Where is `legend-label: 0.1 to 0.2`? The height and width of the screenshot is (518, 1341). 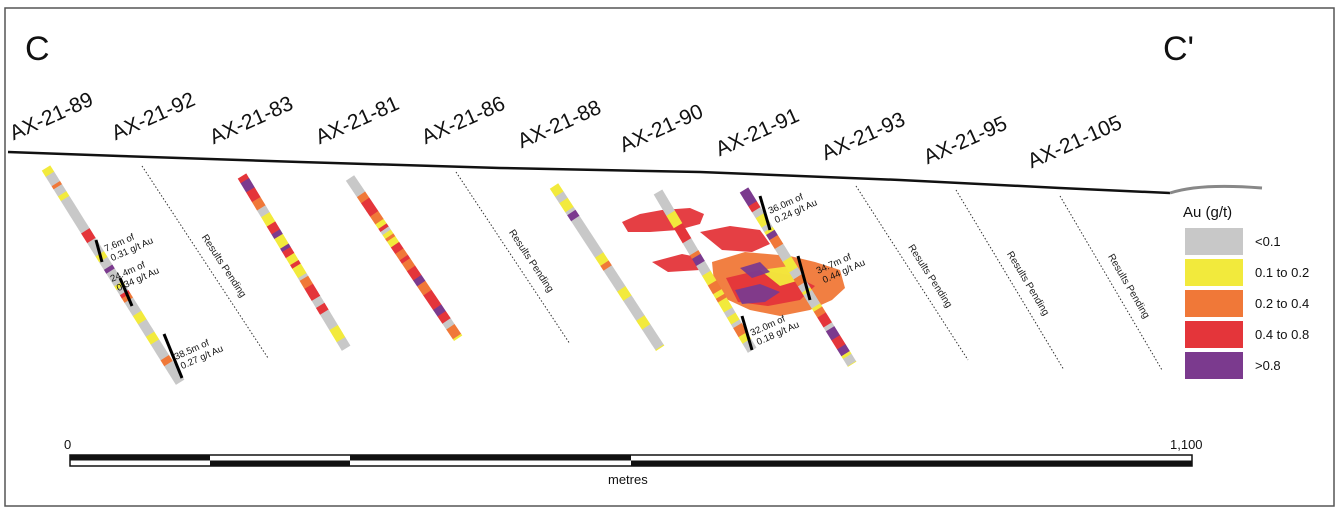
legend-label: 0.1 to 0.2 is located at coordinates (1282, 272).